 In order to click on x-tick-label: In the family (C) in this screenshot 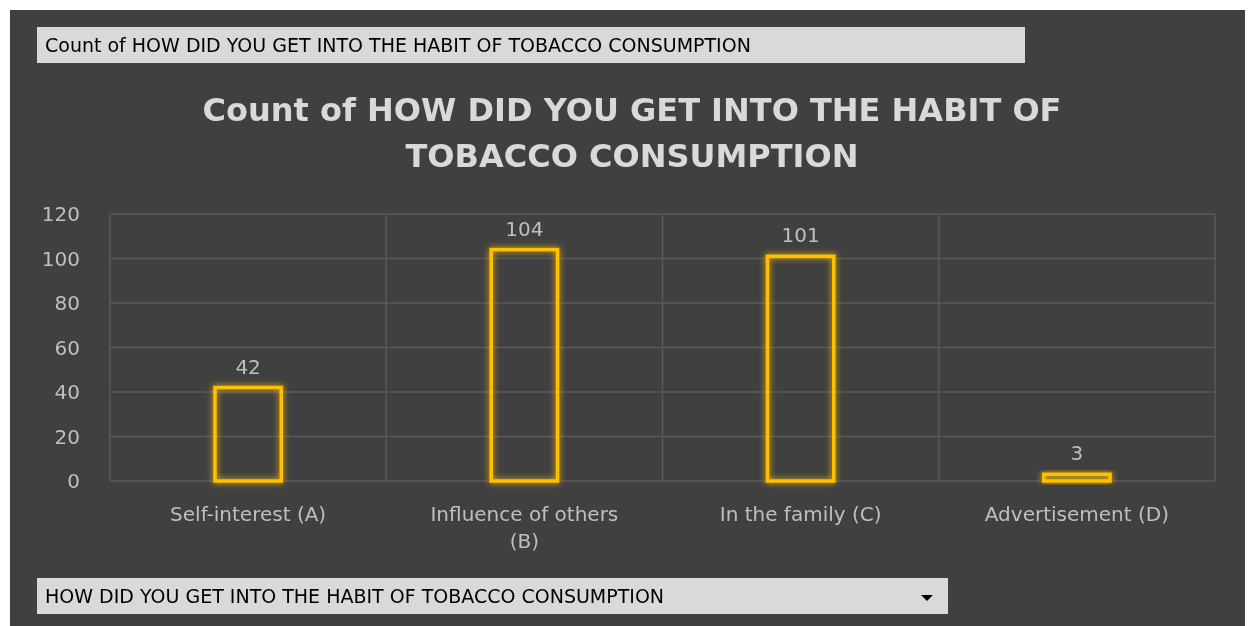, I will do `click(800, 514)`.